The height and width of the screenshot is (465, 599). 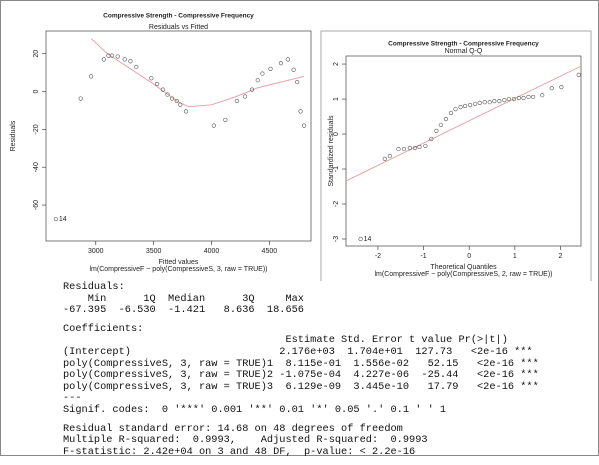 What do you see at coordinates (515, 256) in the screenshot?
I see `x-tick-label: 1` at bounding box center [515, 256].